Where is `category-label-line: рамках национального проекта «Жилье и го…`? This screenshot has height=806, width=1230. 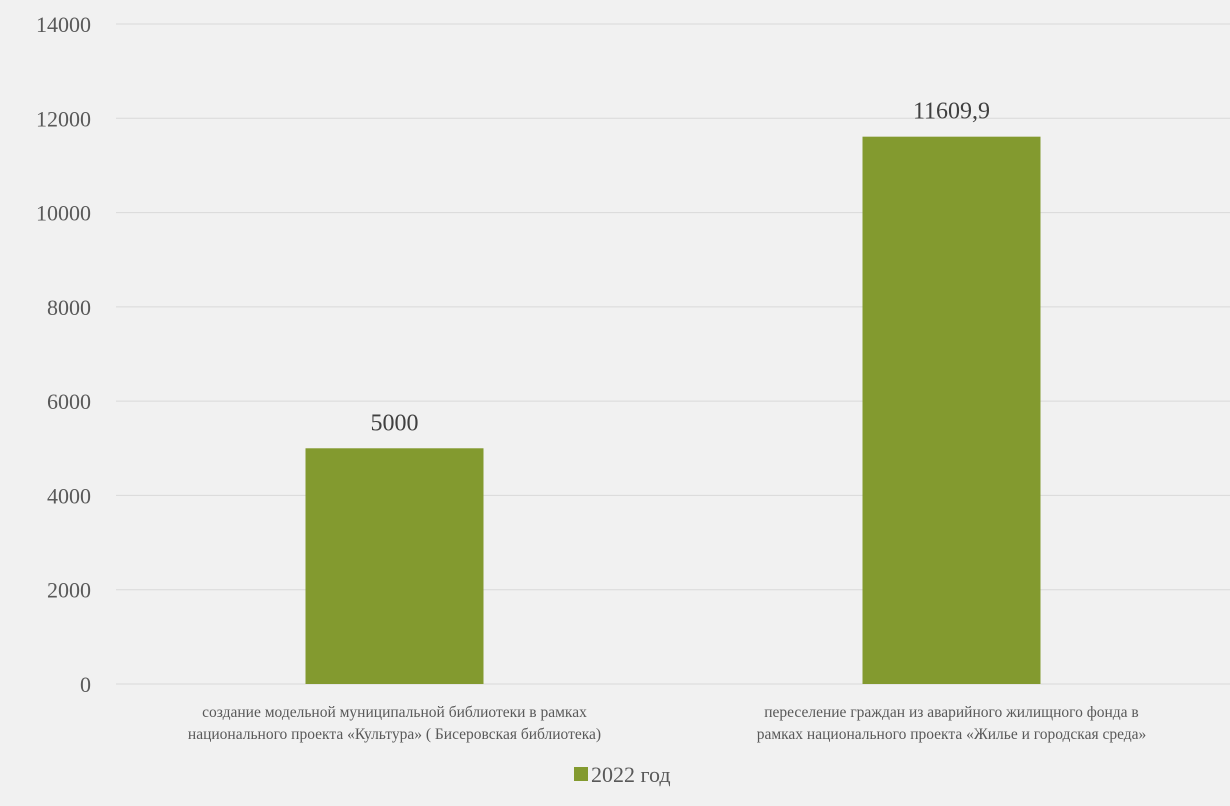
category-label-line: рамках национального проекта «Жилье и го… is located at coordinates (952, 734).